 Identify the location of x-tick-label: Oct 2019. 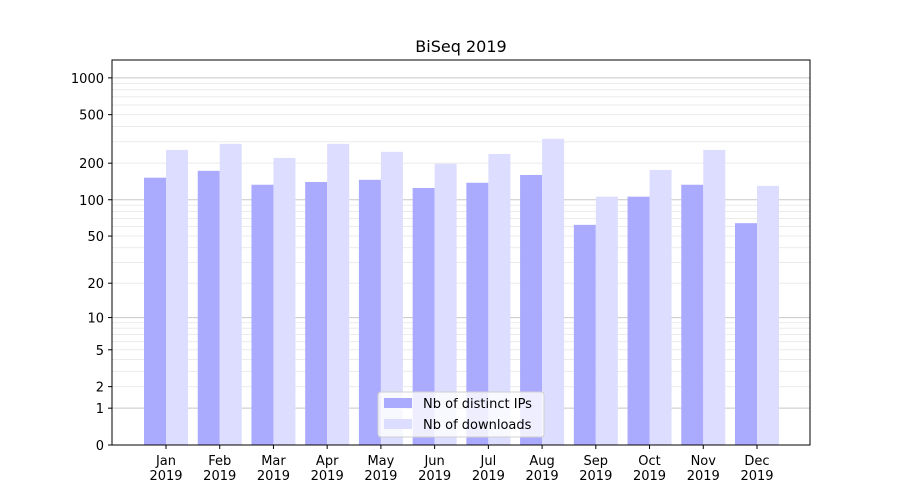
(649, 469).